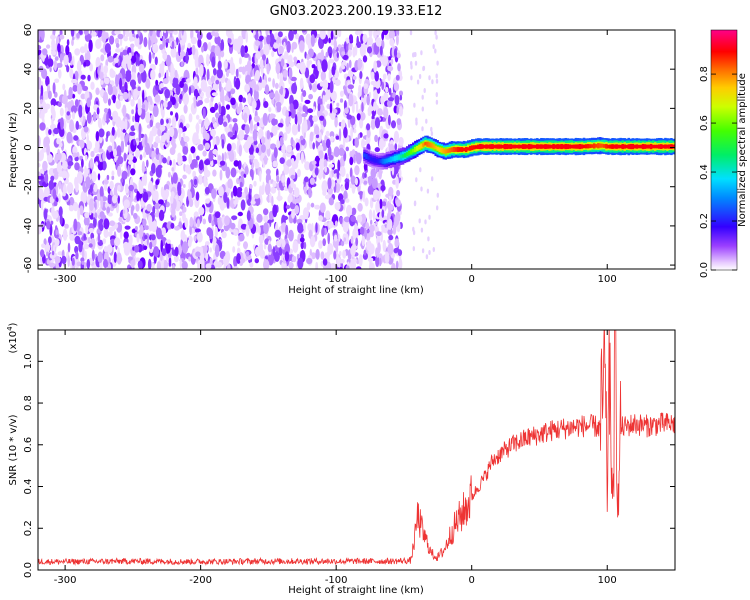 This screenshot has height=600, width=750. I want to click on snr-y-scale-note-base: (x10, so click(13, 342).